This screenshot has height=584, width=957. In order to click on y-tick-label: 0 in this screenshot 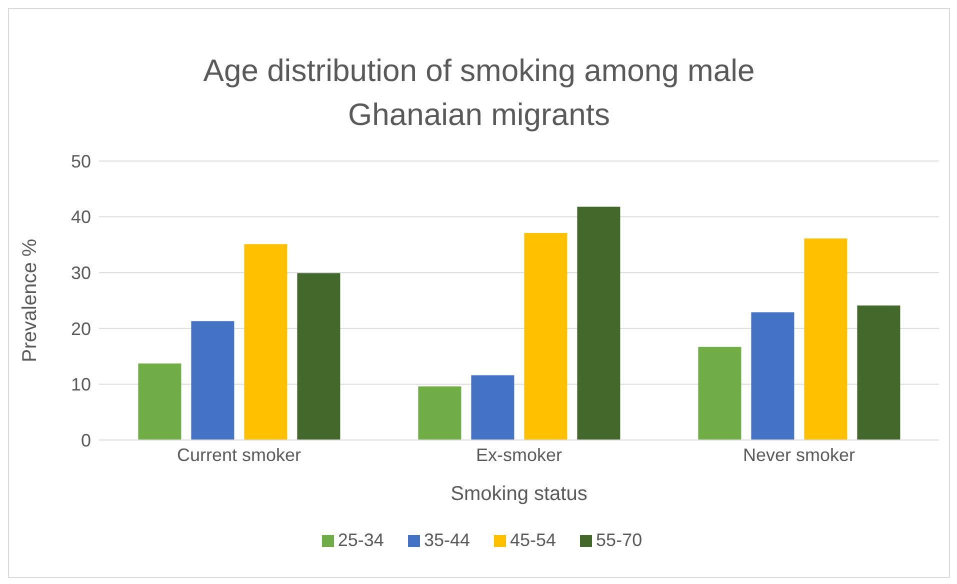, I will do `click(85, 440)`.